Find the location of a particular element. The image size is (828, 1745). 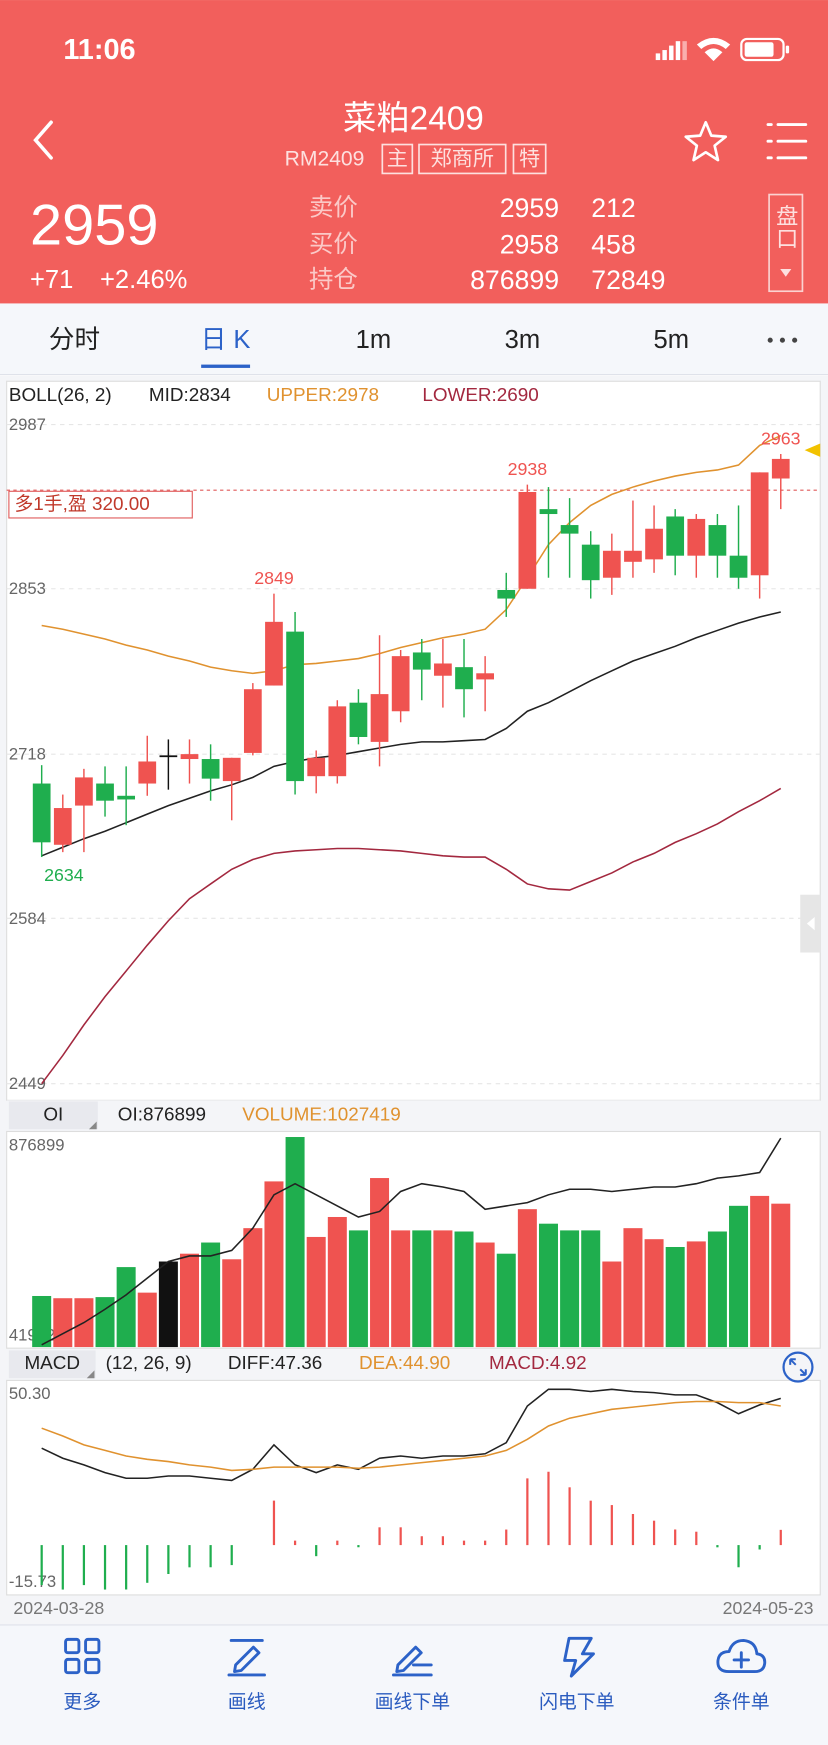

back-button is located at coordinates (43, 140).